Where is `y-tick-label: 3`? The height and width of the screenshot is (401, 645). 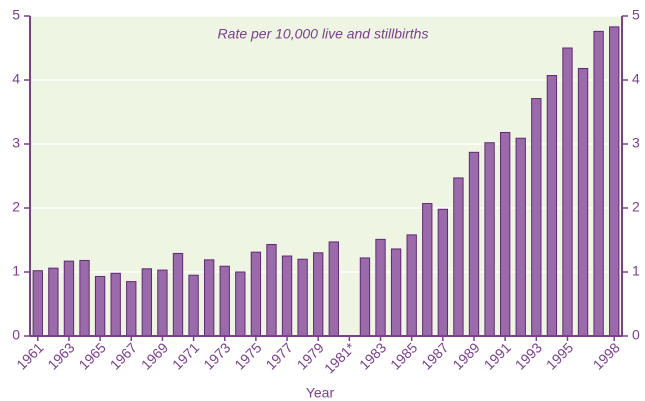 y-tick-label: 3 is located at coordinates (16, 143).